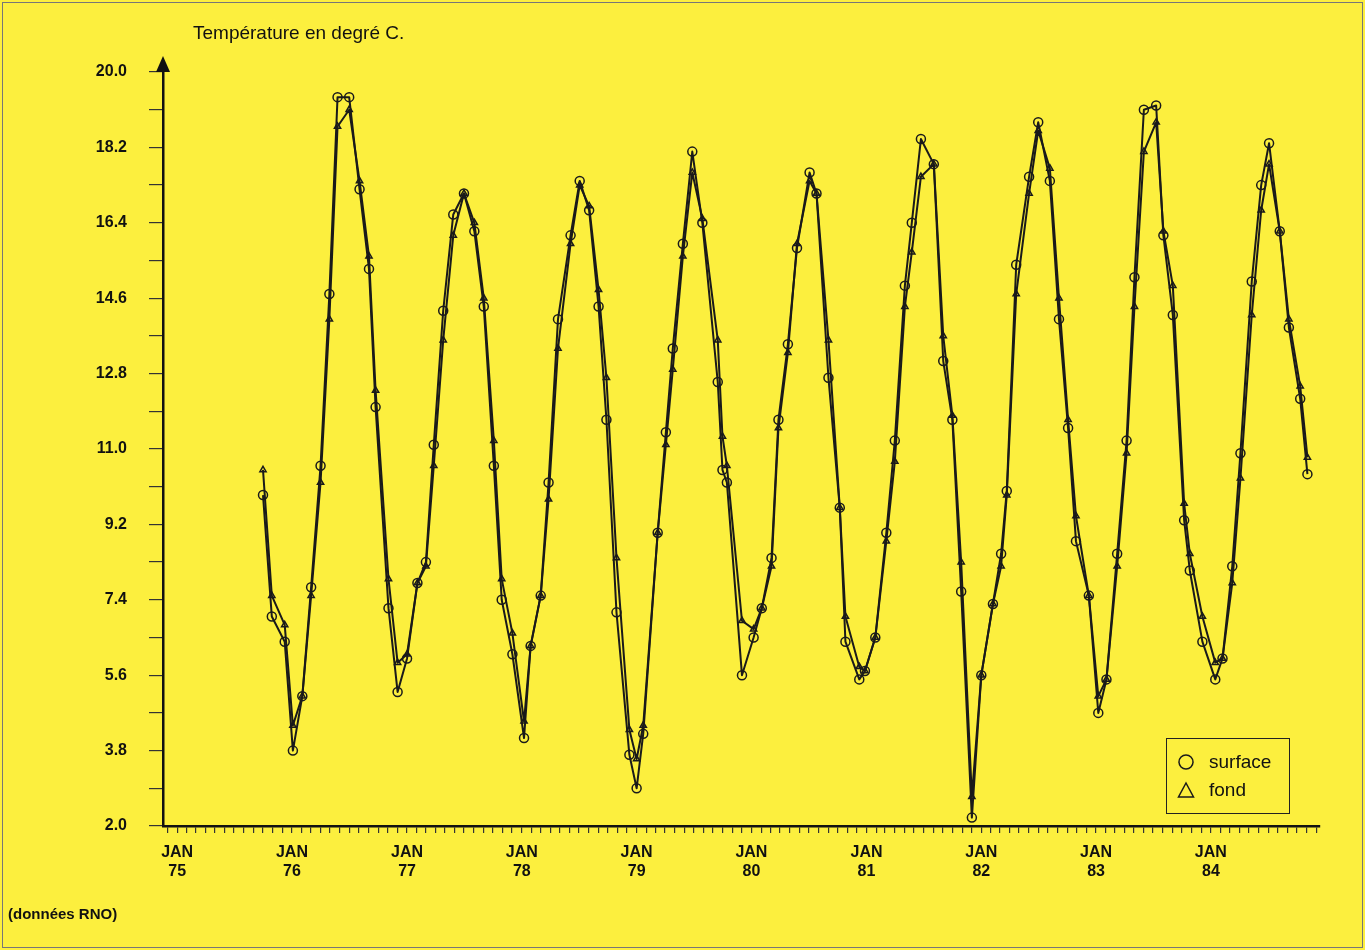  I want to click on x-tick-label: JAN 79, so click(636, 861).